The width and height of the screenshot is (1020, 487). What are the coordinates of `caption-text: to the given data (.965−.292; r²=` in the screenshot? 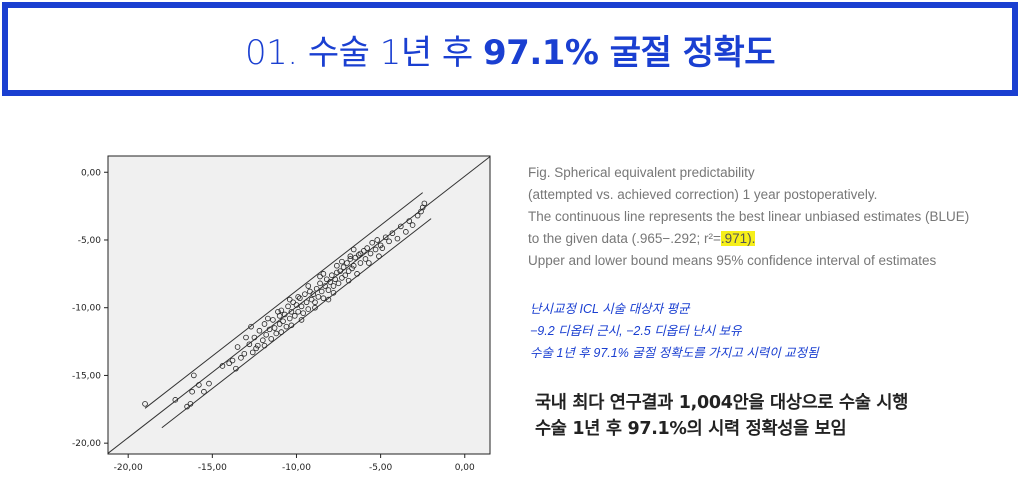 It's located at (624, 238).